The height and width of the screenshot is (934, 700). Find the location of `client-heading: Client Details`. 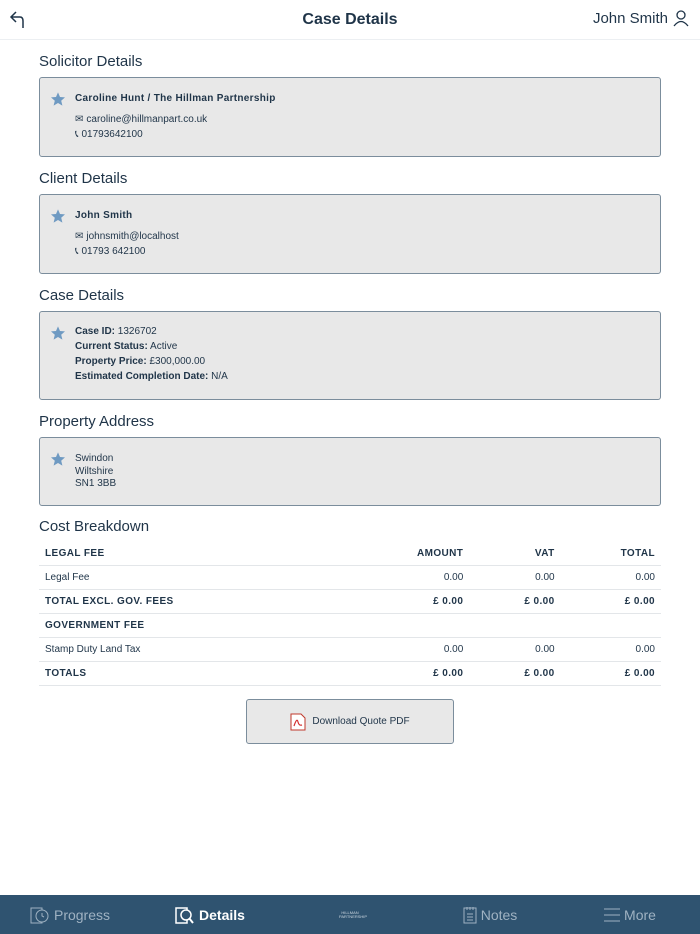

client-heading: Client Details is located at coordinates (83, 178).